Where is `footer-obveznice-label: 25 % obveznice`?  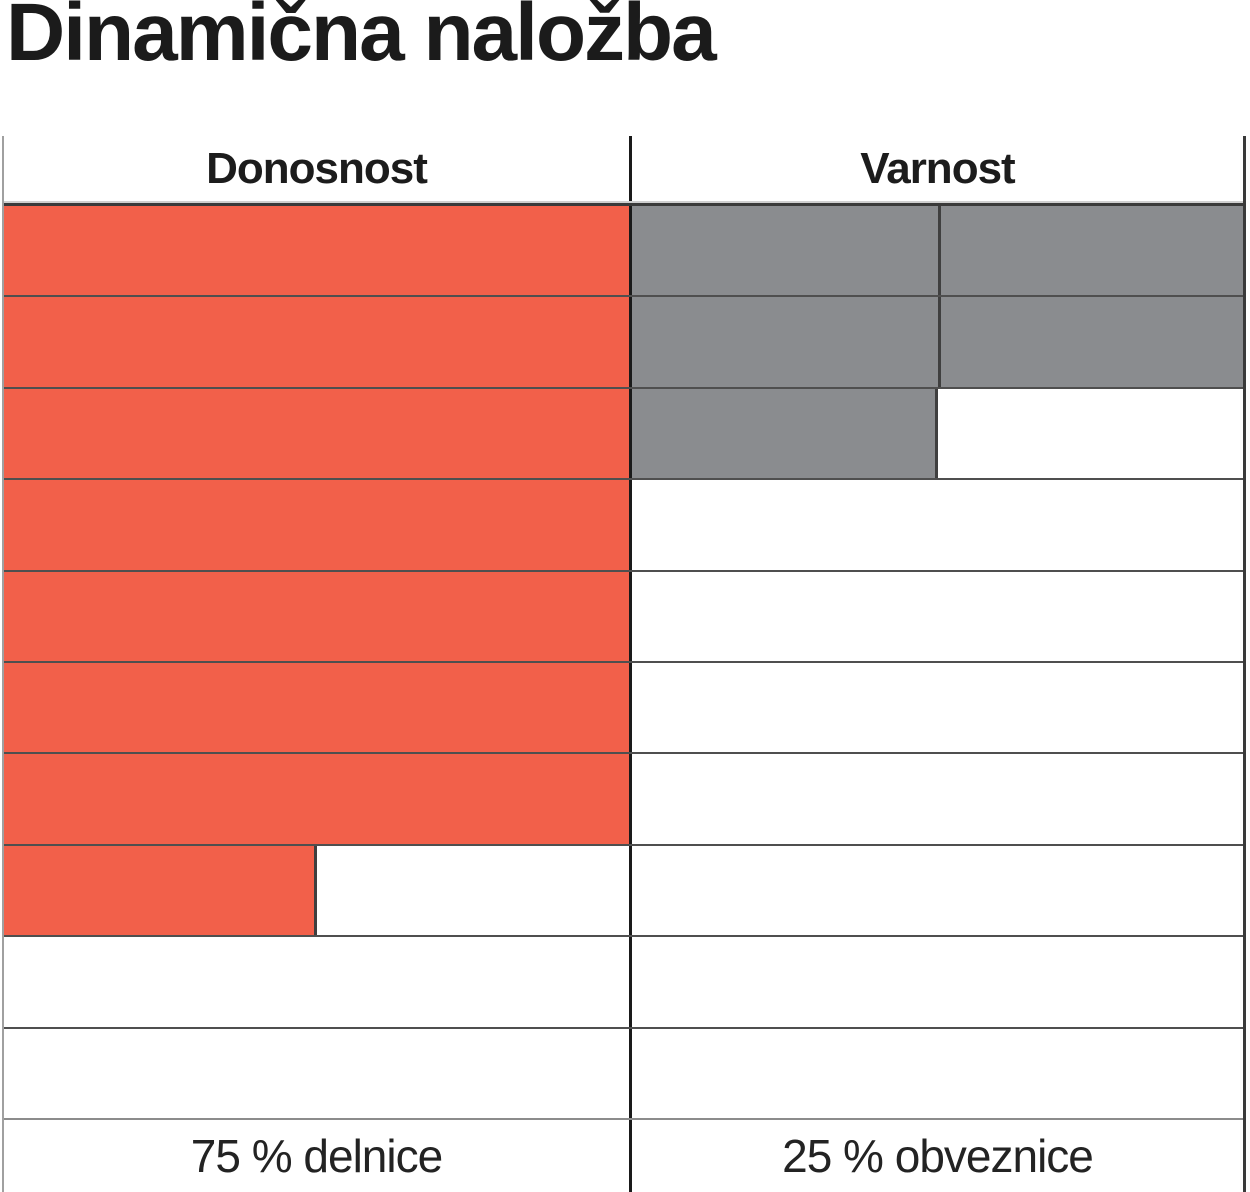 footer-obveznice-label: 25 % obveznice is located at coordinates (936, 1156).